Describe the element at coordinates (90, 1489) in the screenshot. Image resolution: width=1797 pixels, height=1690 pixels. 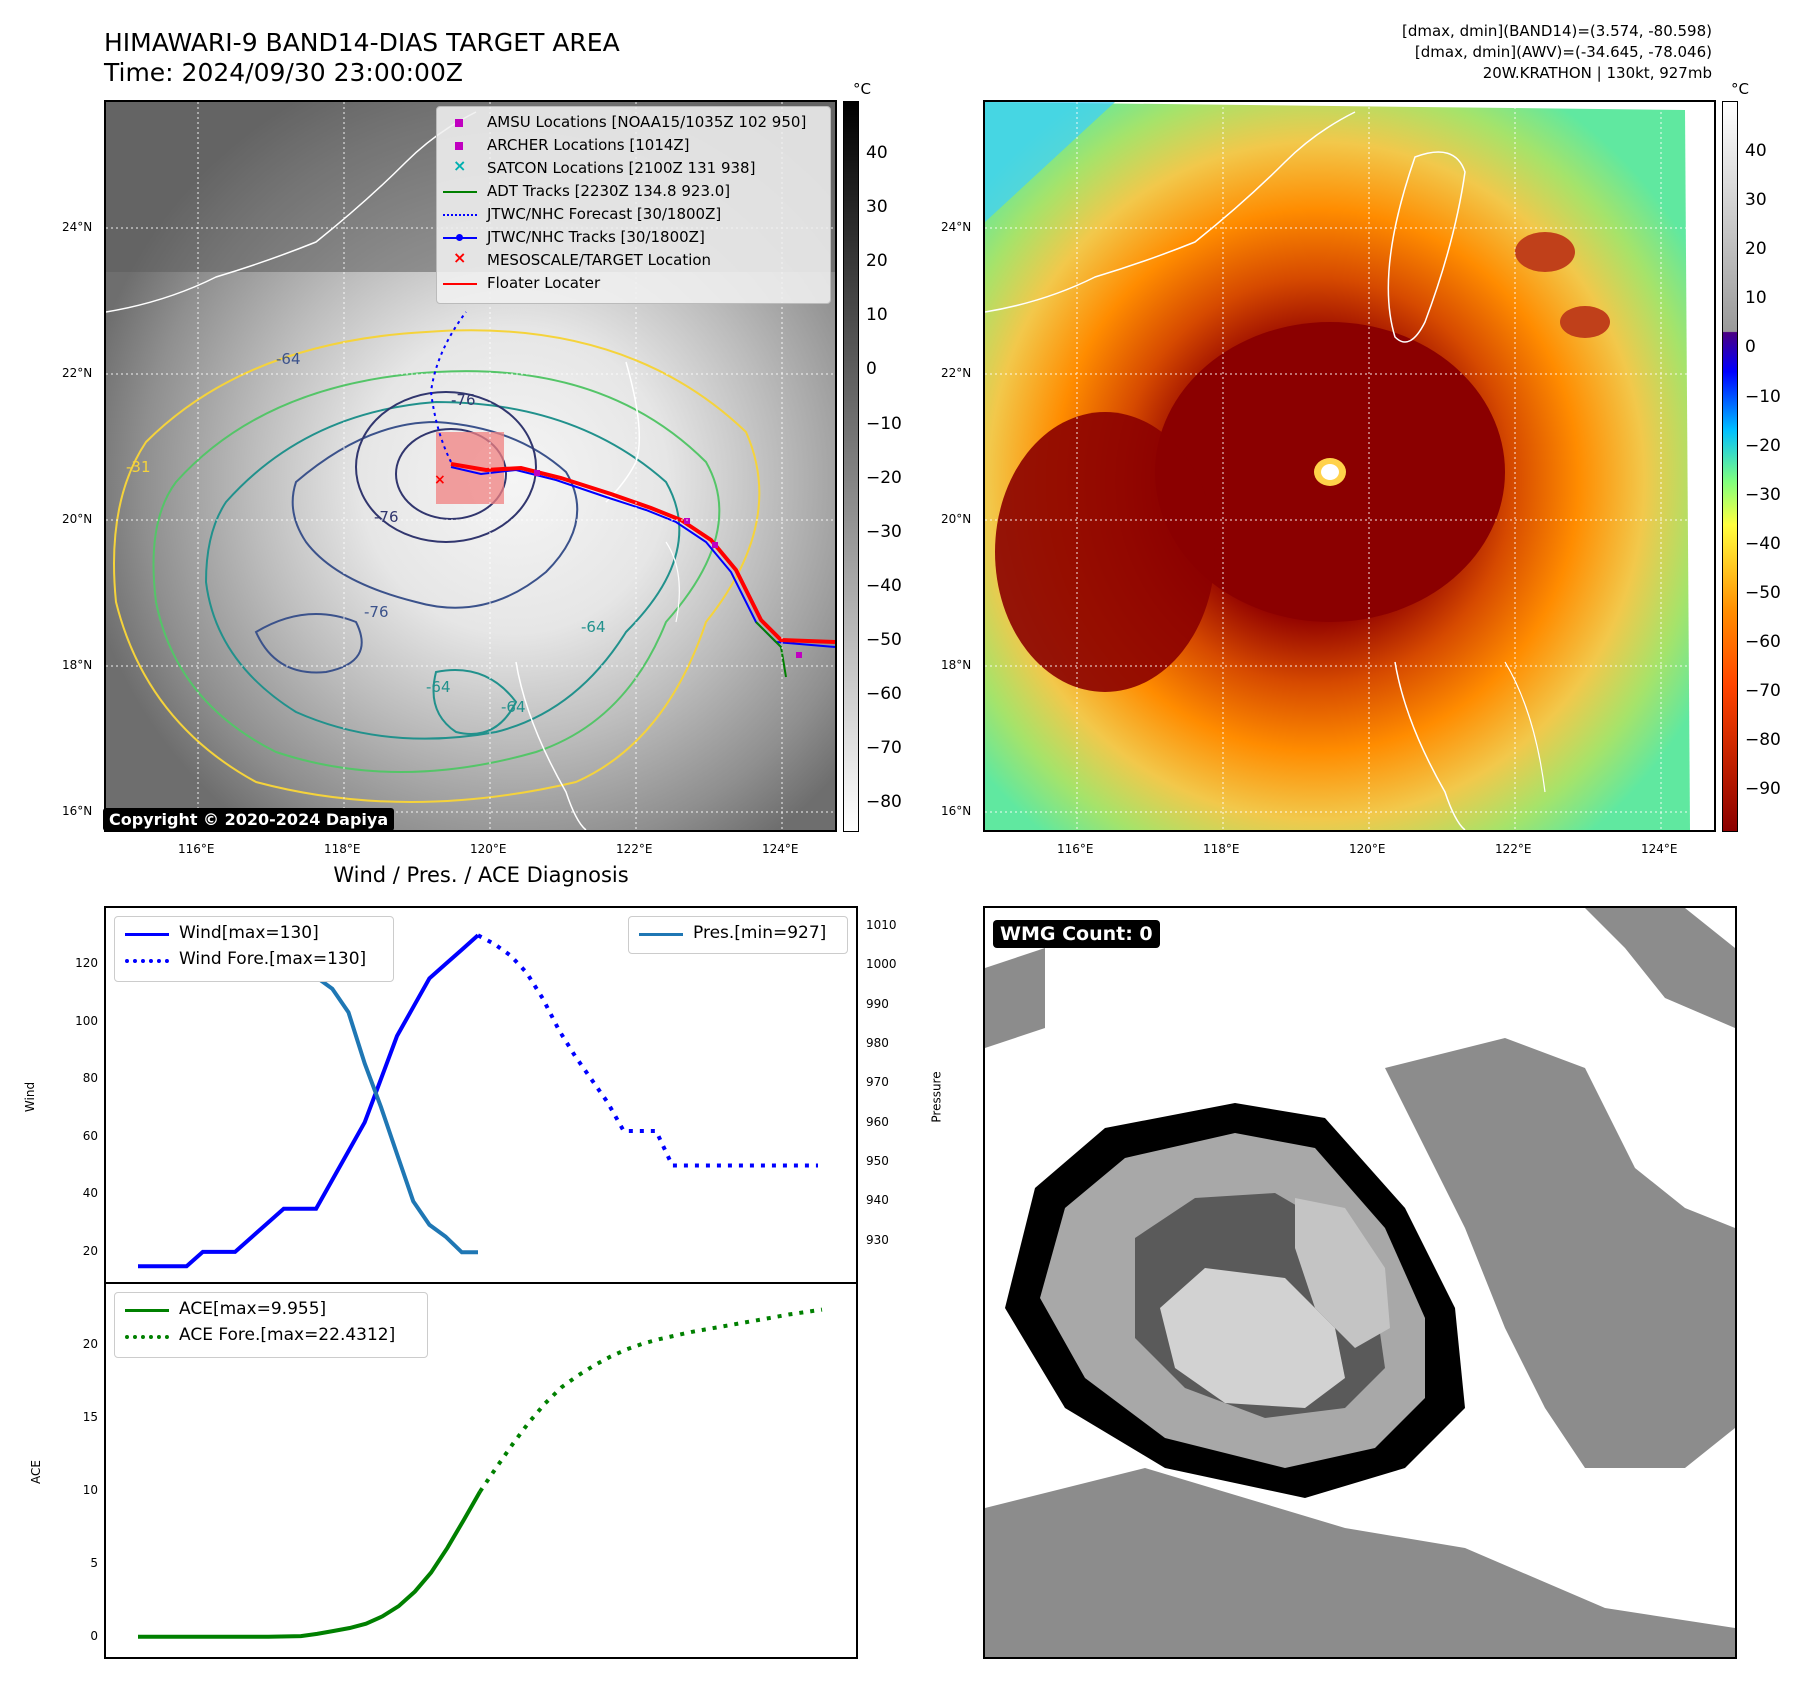
I see `ace-y-tick: 10` at that location.